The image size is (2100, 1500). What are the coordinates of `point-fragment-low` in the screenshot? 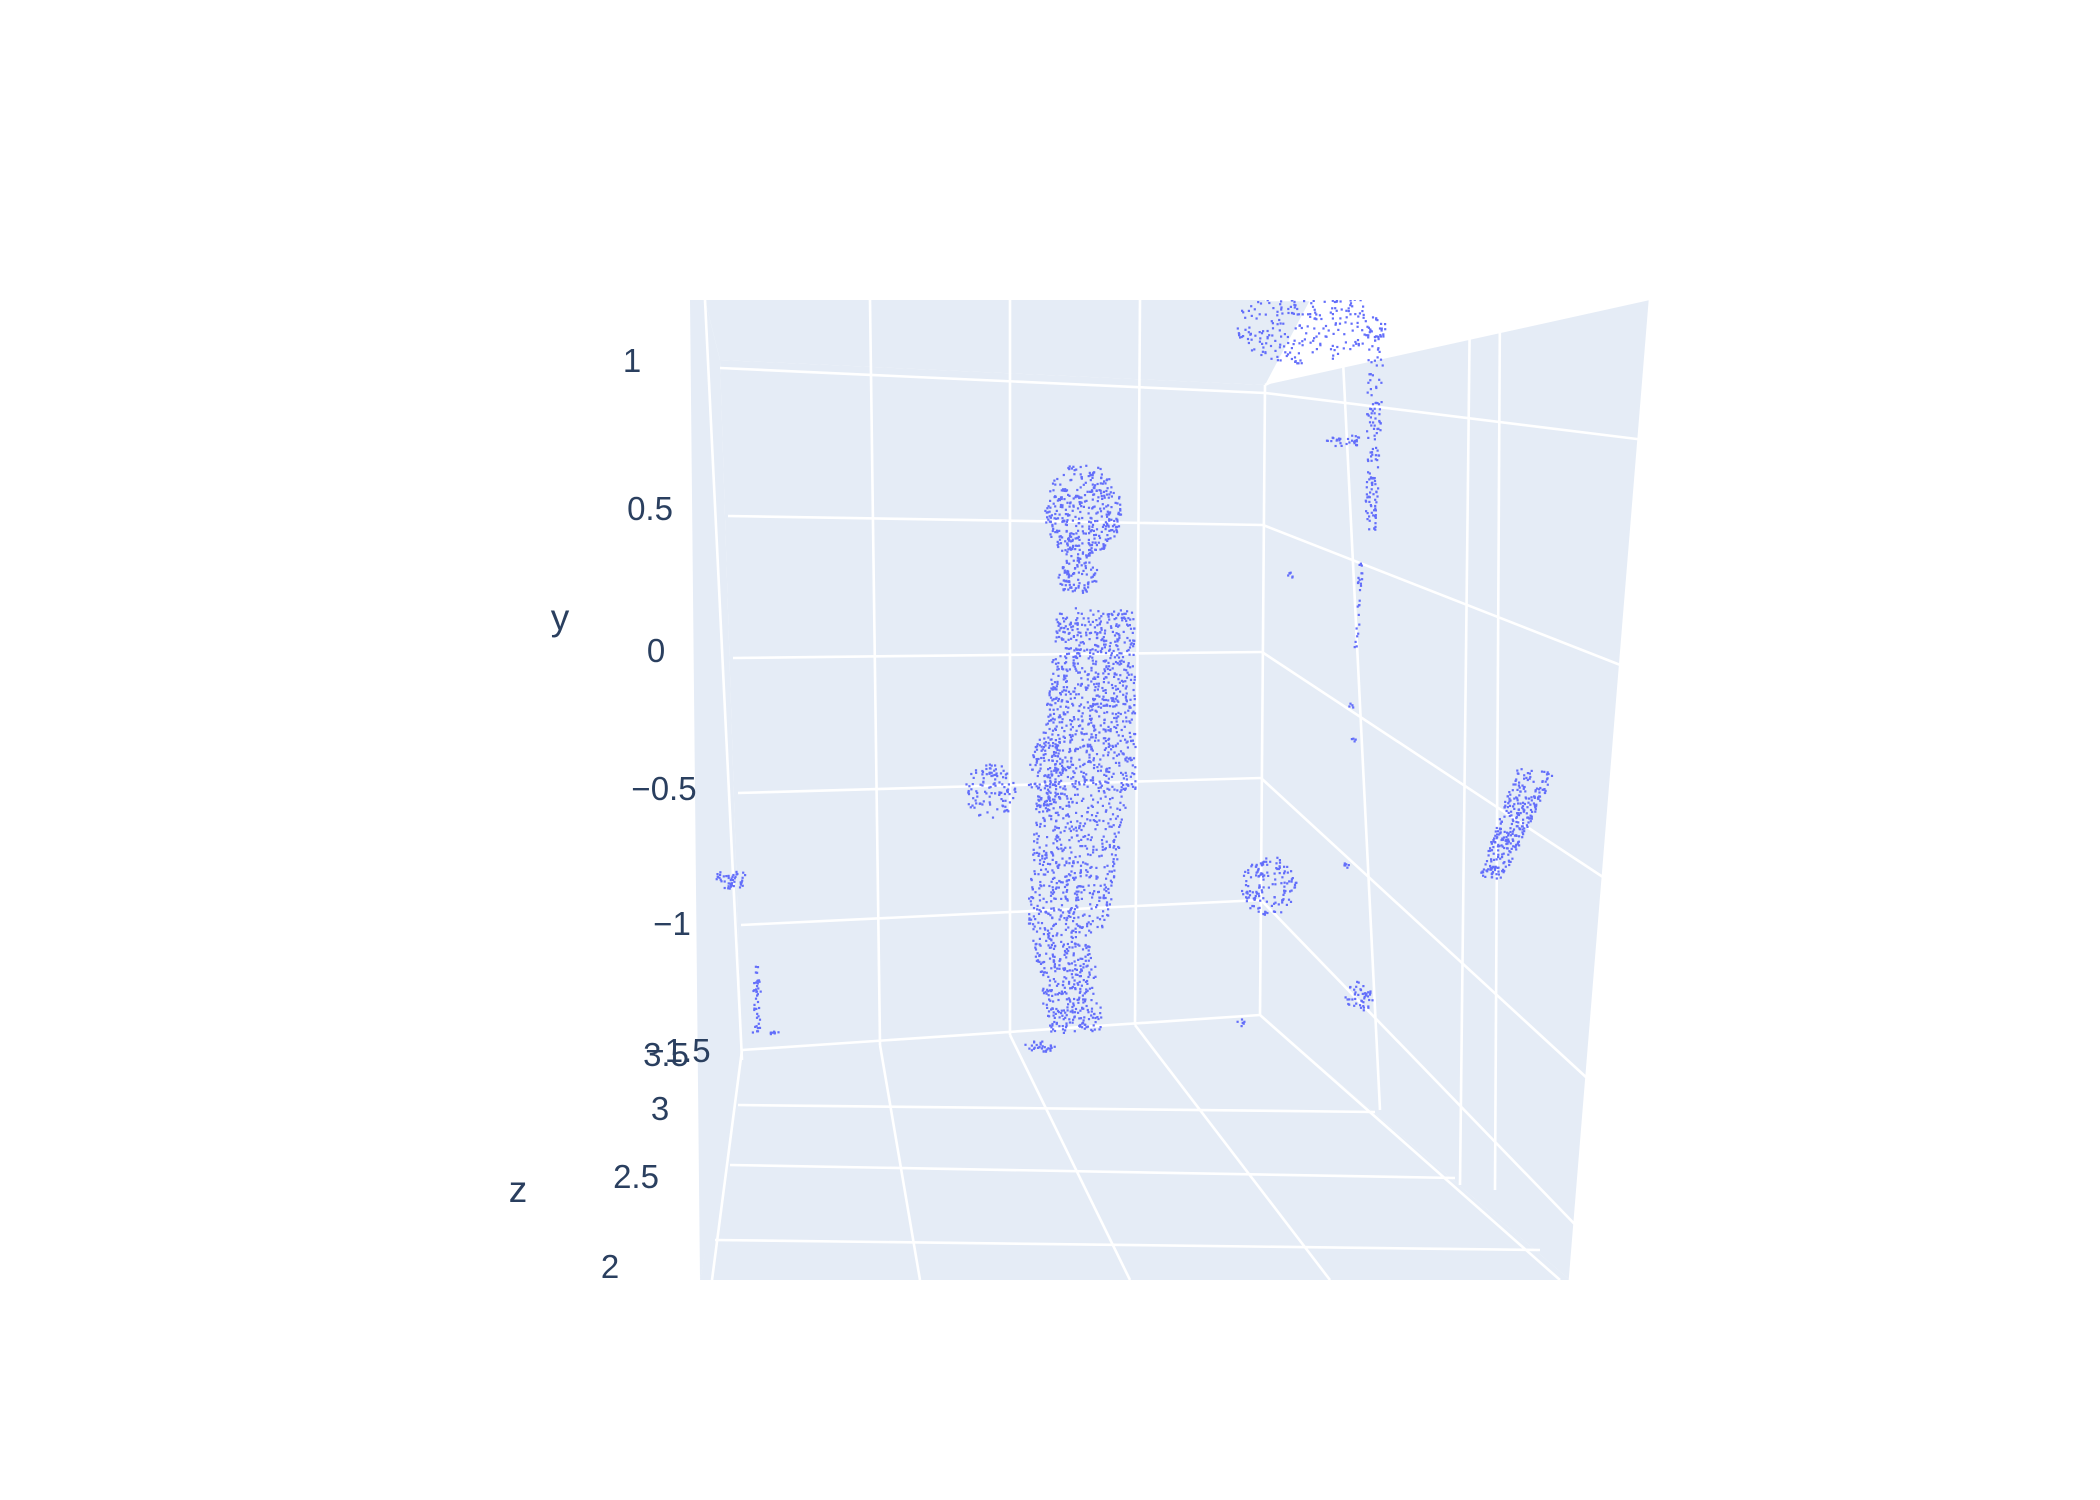 It's located at (1361, 1001).